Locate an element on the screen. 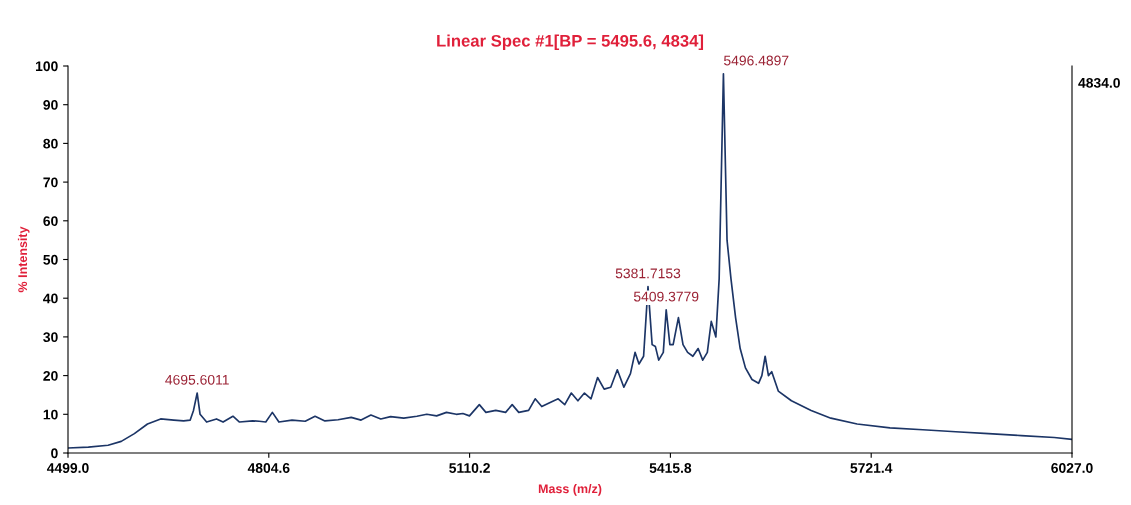 The width and height of the screenshot is (1131, 505). y-tick-label: 90 is located at coordinates (50, 105).